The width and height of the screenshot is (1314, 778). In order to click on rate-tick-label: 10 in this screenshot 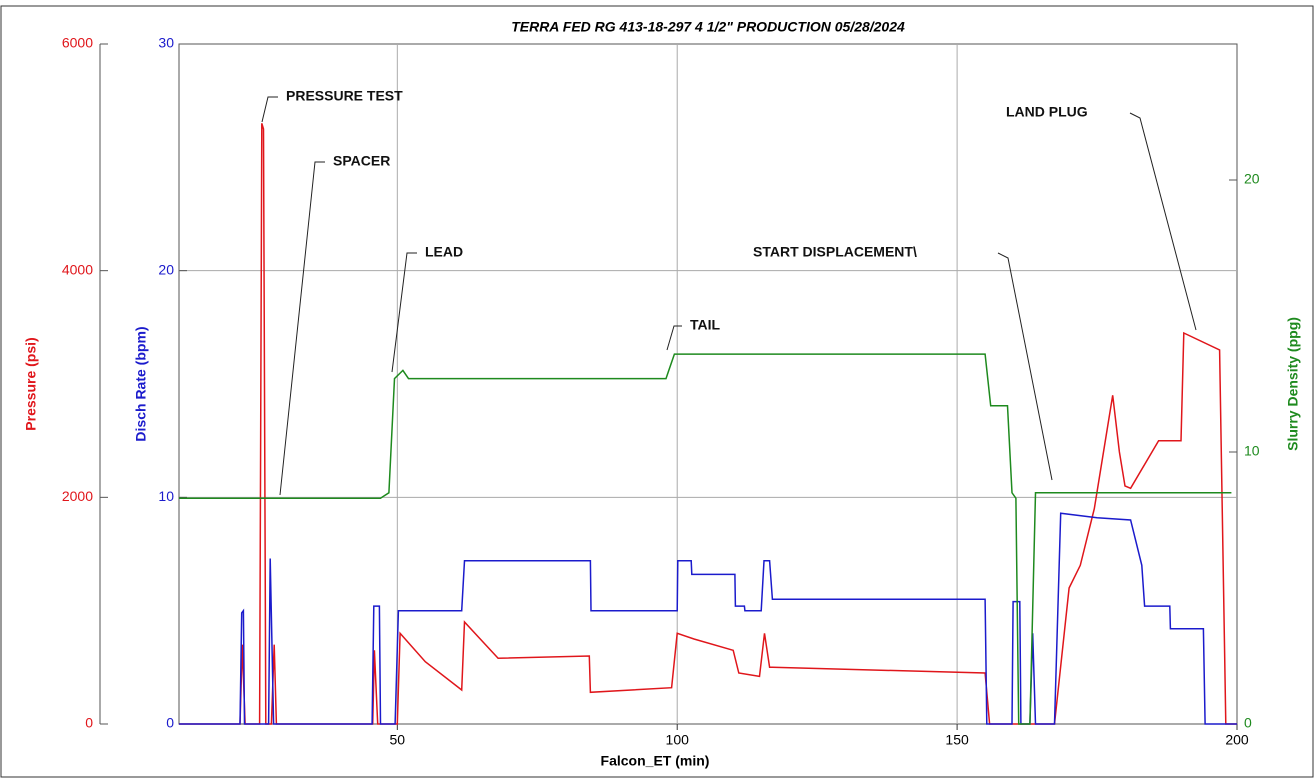, I will do `click(166, 496)`.